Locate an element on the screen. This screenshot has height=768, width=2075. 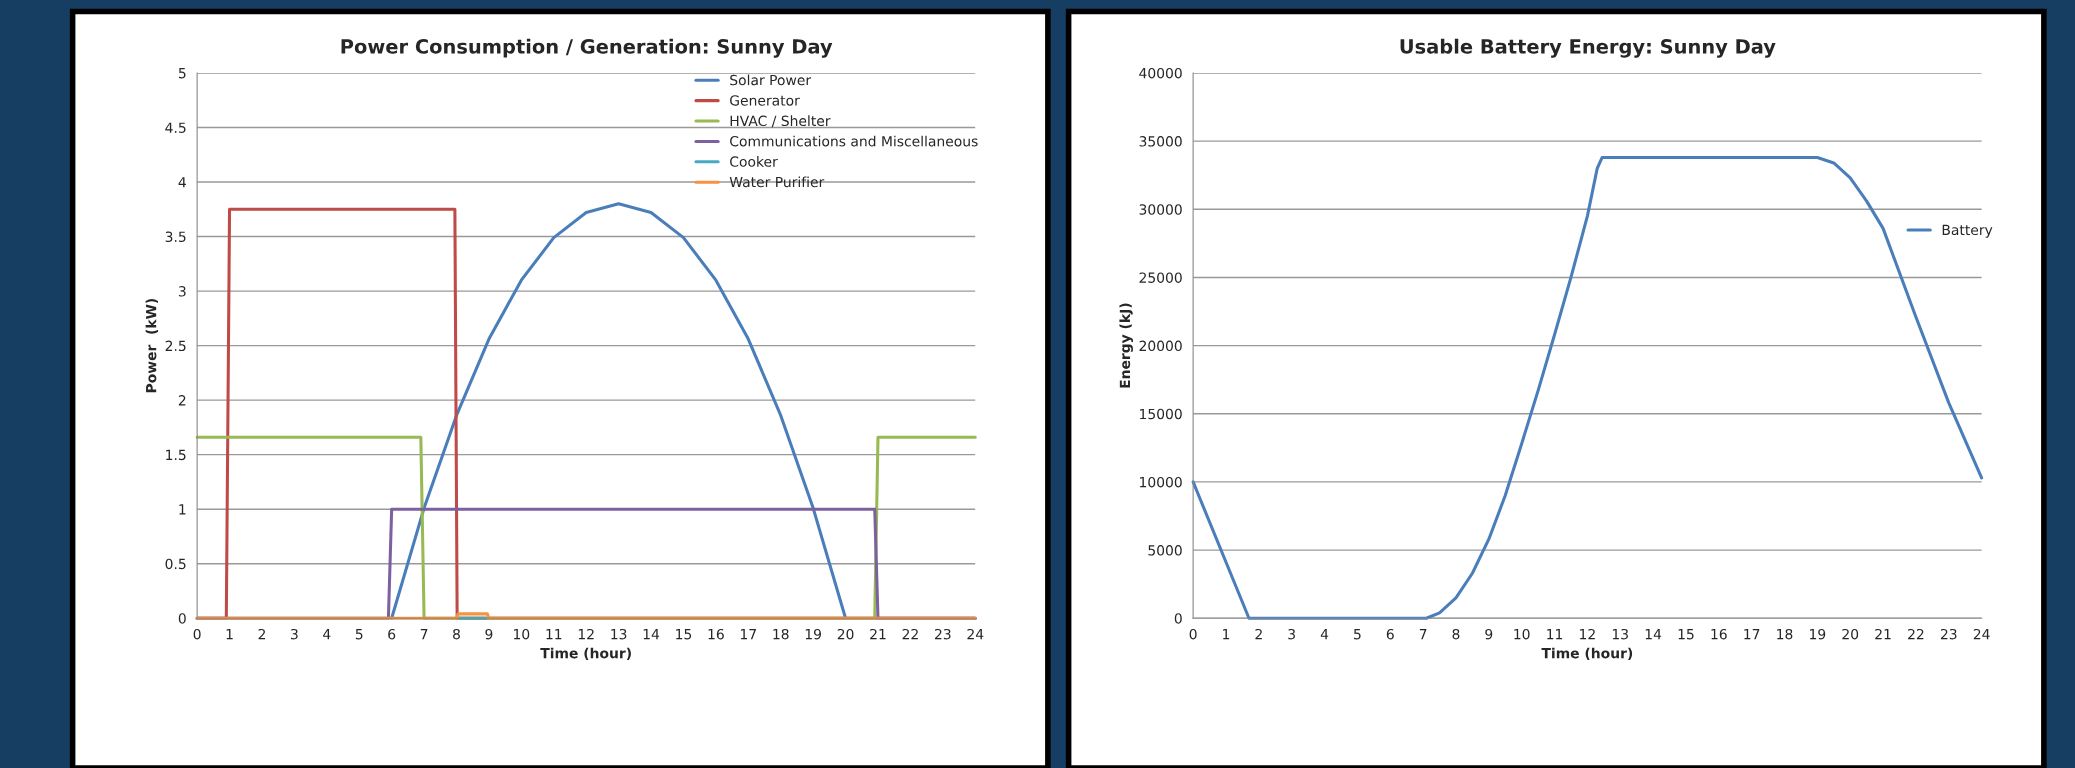
legend-label: HVAC / Shelter is located at coordinates (780, 121).